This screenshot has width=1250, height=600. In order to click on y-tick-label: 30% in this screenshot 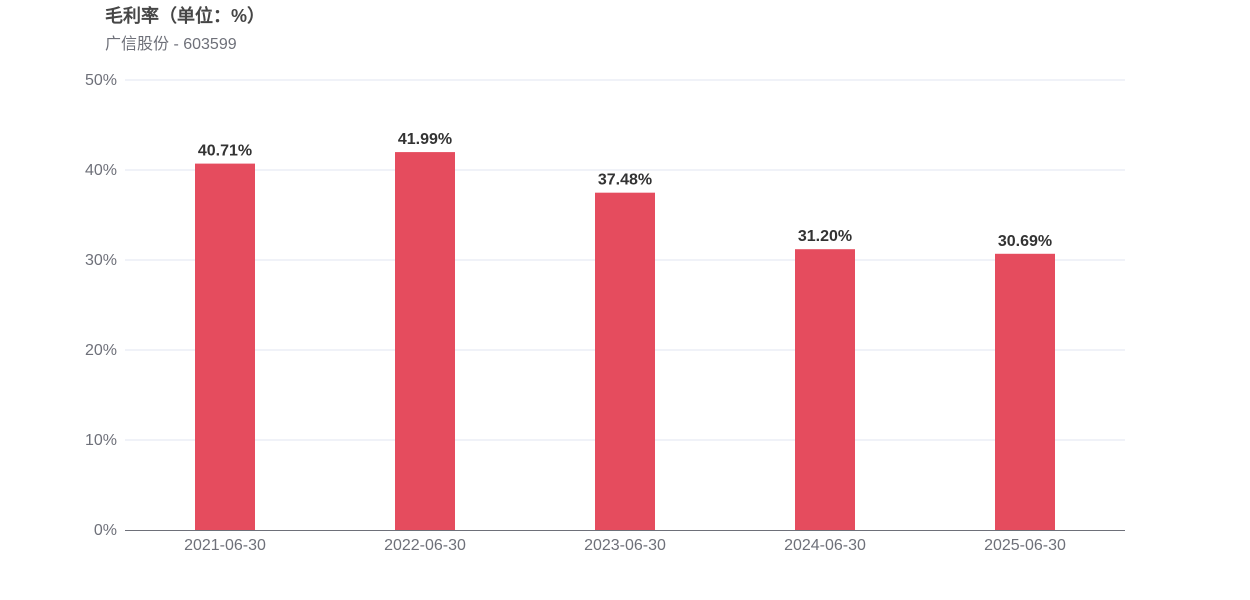, I will do `click(101, 260)`.